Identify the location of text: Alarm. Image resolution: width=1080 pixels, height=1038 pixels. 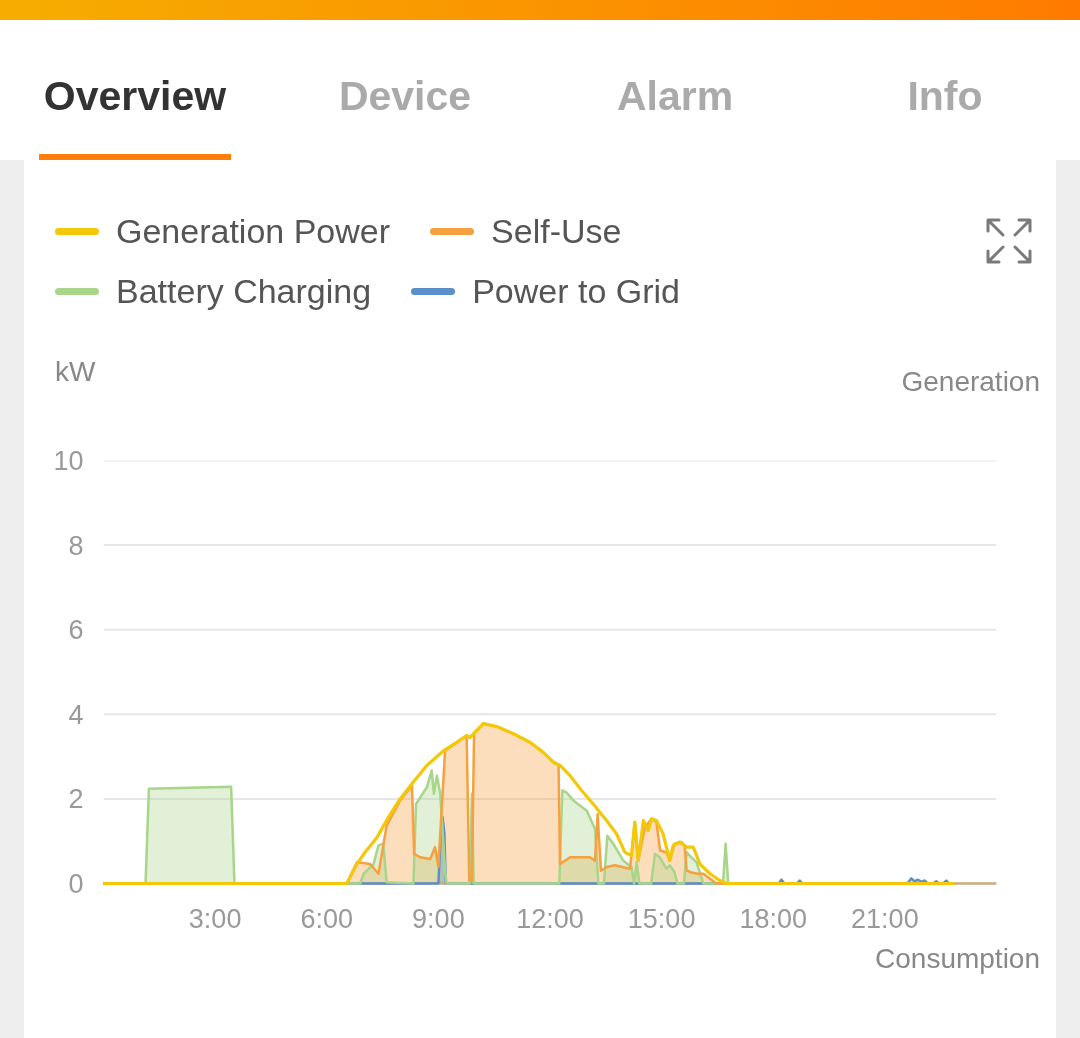
(675, 96).